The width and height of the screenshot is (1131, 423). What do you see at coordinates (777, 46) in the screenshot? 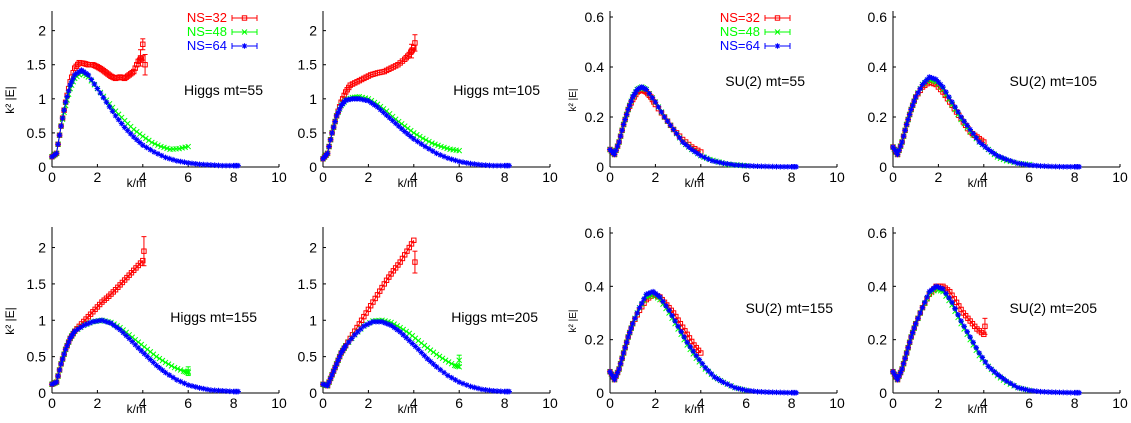
I see `legend-marker` at bounding box center [777, 46].